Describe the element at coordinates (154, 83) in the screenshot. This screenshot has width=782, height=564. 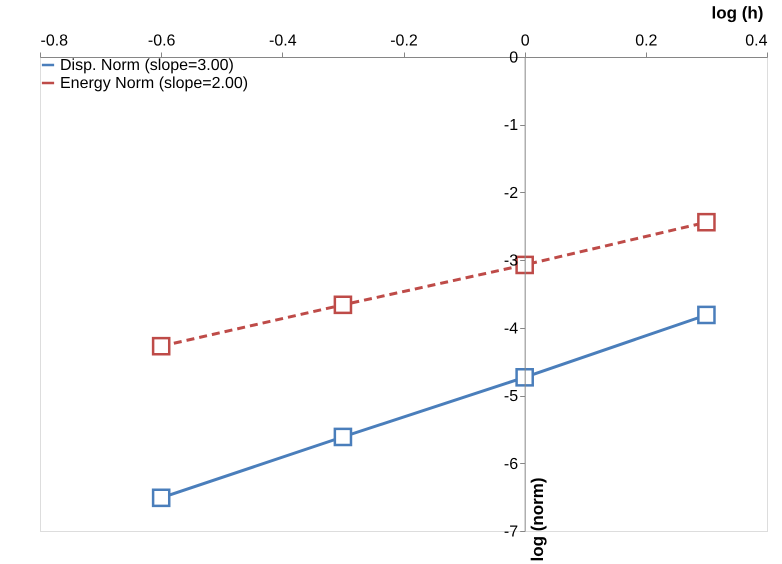
I see `legend-label: Energy Norm (slope=2.00)` at that location.